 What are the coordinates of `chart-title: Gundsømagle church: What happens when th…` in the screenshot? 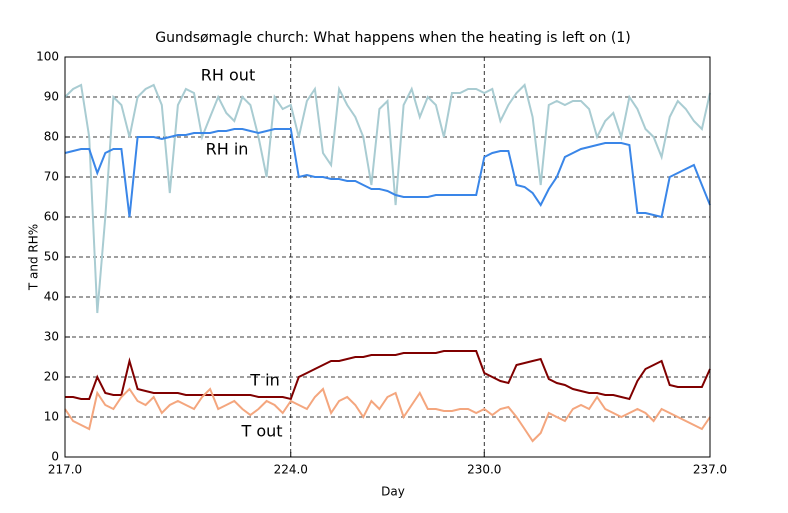 It's located at (393, 38).